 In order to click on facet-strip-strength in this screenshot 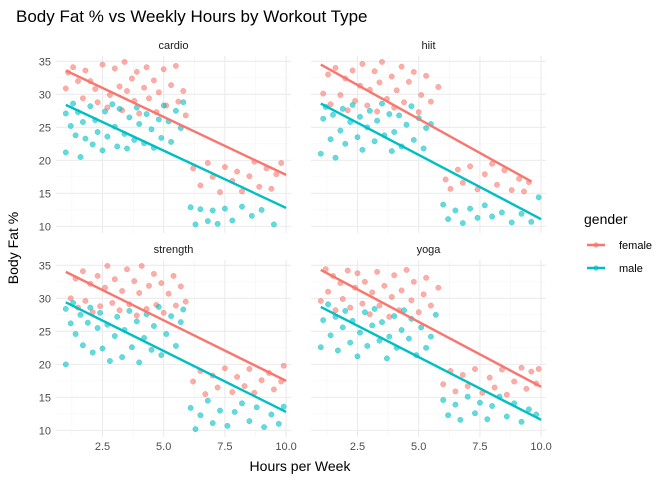, I will do `click(173, 250)`.